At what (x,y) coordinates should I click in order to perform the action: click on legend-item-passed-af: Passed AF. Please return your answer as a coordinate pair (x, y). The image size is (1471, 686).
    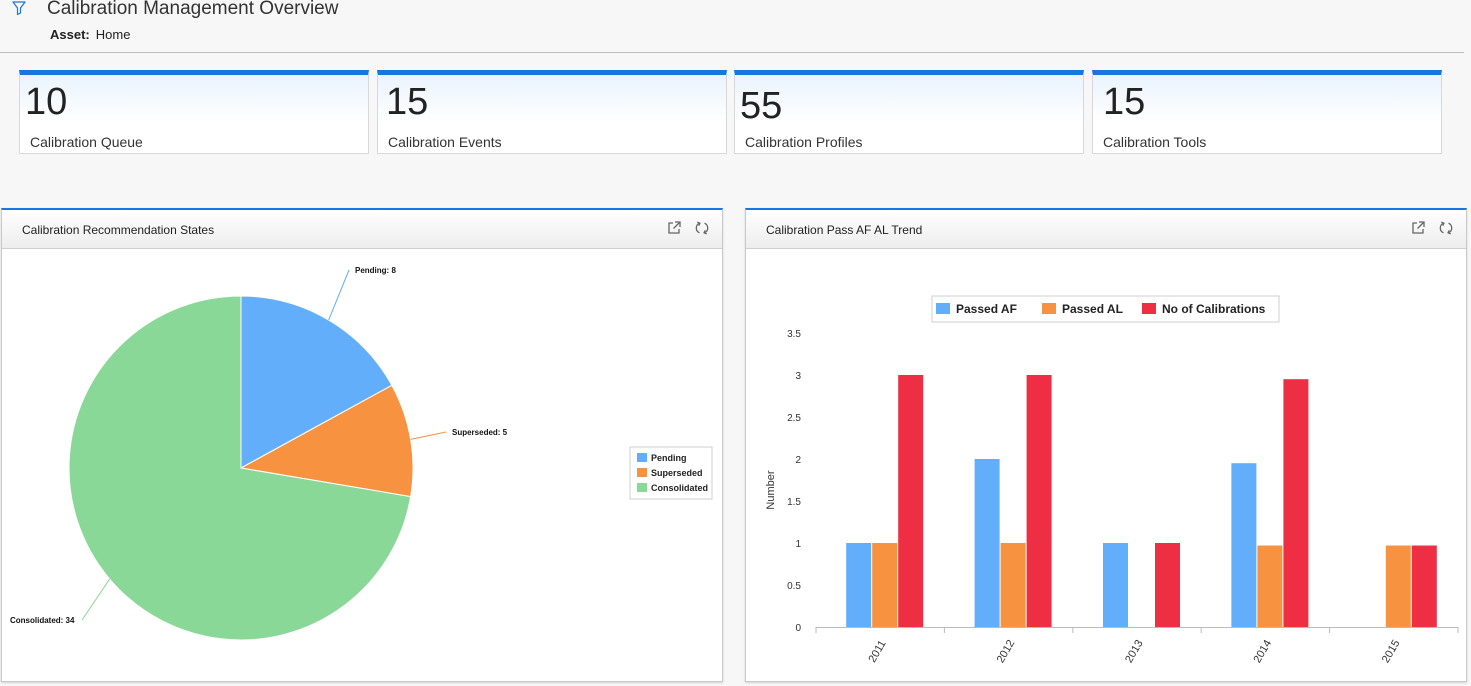
    Looking at the image, I should click on (986, 309).